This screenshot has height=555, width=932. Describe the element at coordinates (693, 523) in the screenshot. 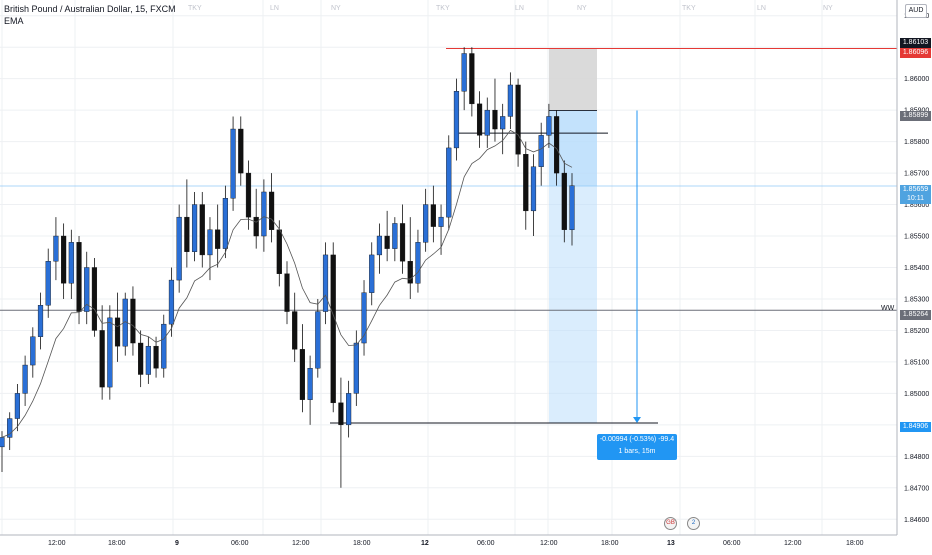

I see `au-flag-event-icon: 2` at that location.